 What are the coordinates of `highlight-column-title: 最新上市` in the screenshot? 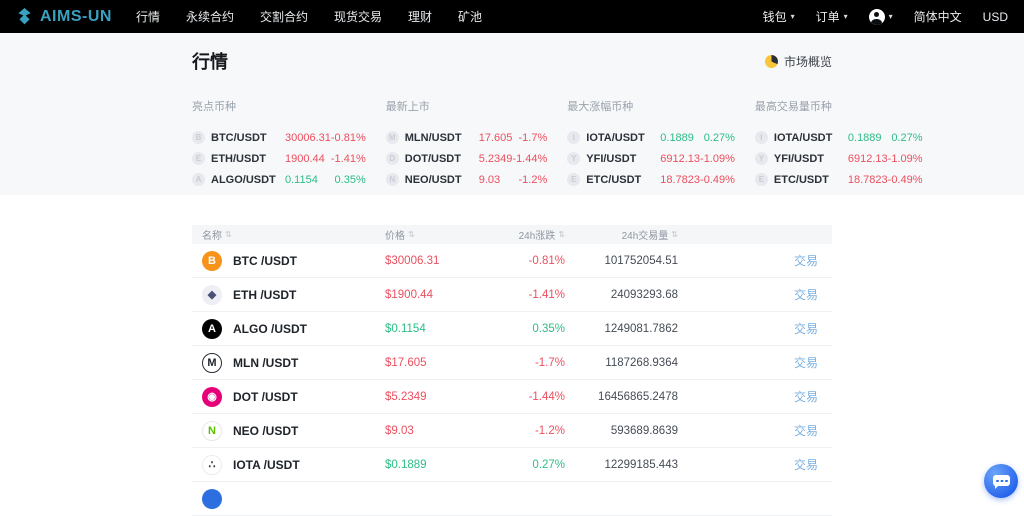 It's located at (407, 107).